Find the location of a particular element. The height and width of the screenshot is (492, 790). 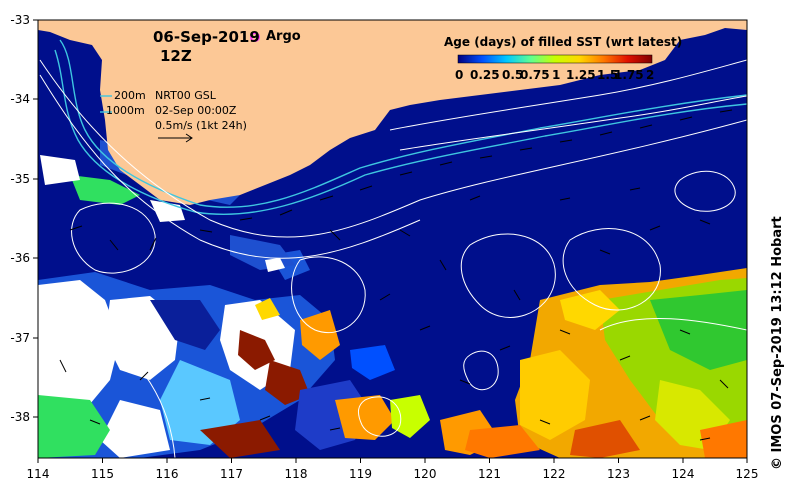

imos-credit: © IMOS 07-Sep-2019 13:12 Hobart is located at coordinates (777, 343).